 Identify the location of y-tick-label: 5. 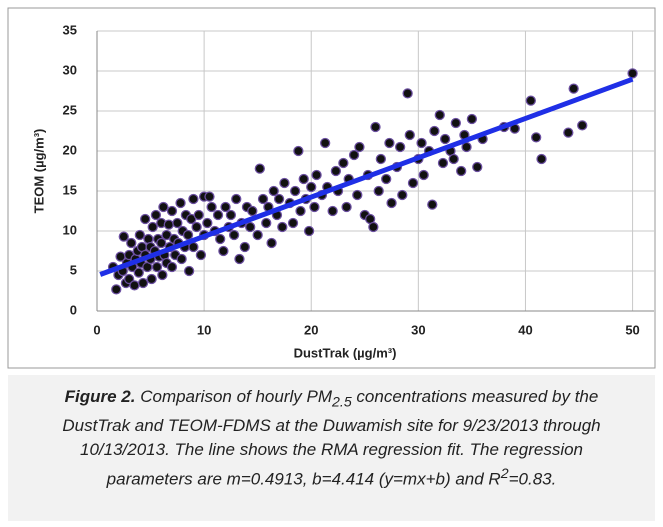
(73, 269).